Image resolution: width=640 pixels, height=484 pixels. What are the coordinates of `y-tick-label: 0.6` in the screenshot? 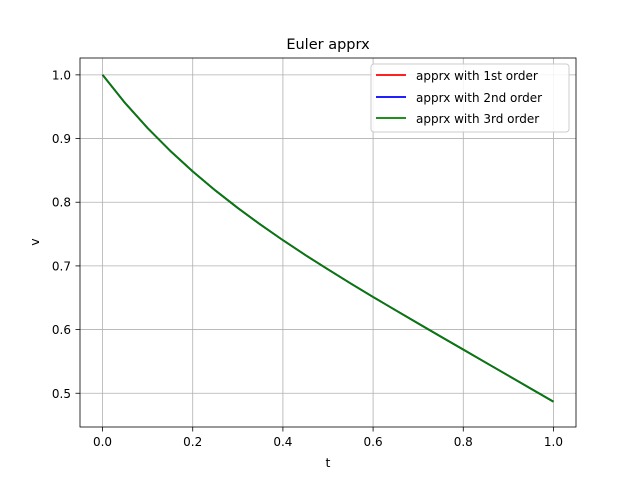 It's located at (61, 330).